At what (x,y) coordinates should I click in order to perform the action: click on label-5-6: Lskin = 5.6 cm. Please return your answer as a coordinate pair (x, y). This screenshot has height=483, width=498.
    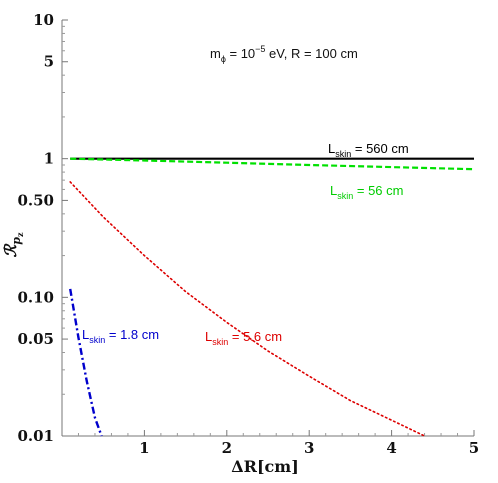
    Looking at the image, I should click on (243, 338).